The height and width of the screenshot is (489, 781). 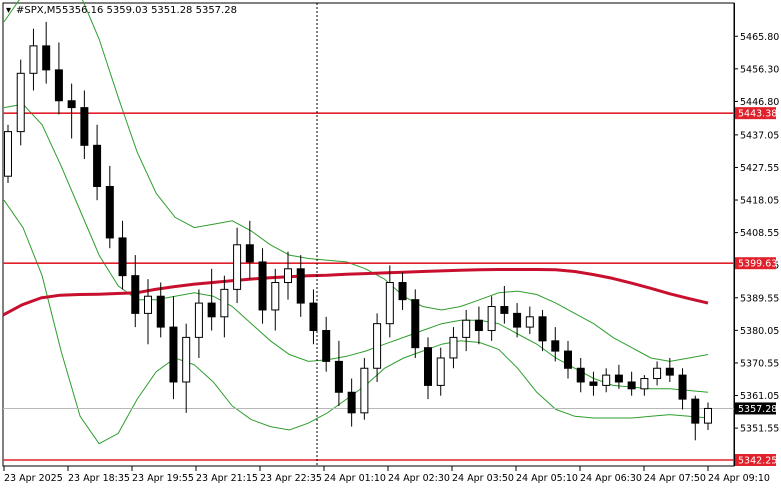 I want to click on y-tick-label: 5418.05, so click(x=759, y=201).